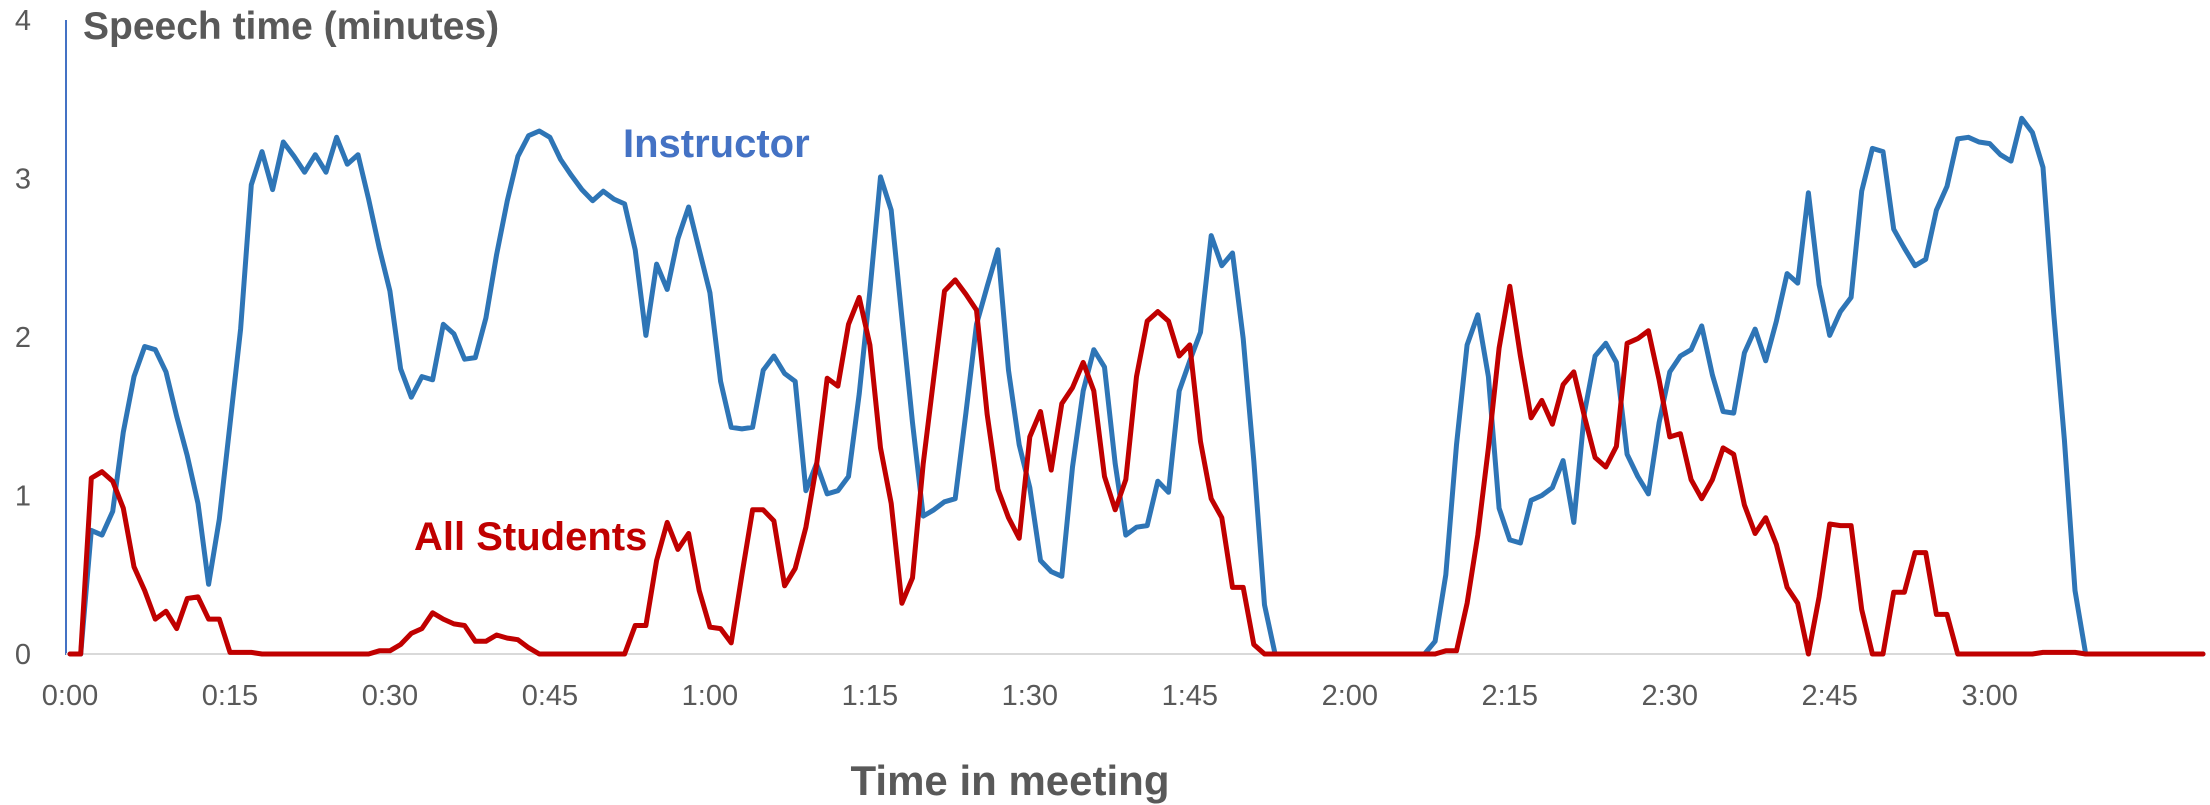 The width and height of the screenshot is (2210, 805). What do you see at coordinates (1829, 696) in the screenshot?
I see `x-tick-label: 2:45` at bounding box center [1829, 696].